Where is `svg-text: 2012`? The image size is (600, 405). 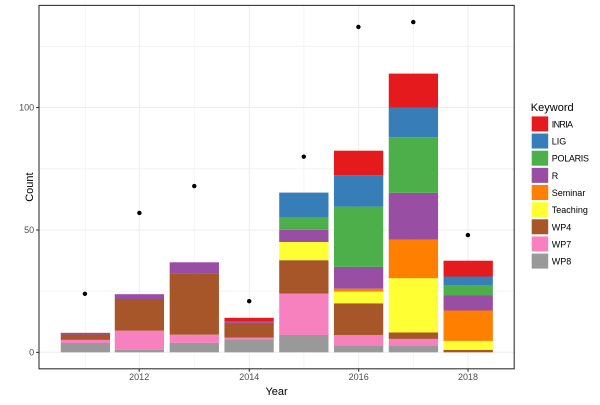 svg-text: 2012 is located at coordinates (139, 377).